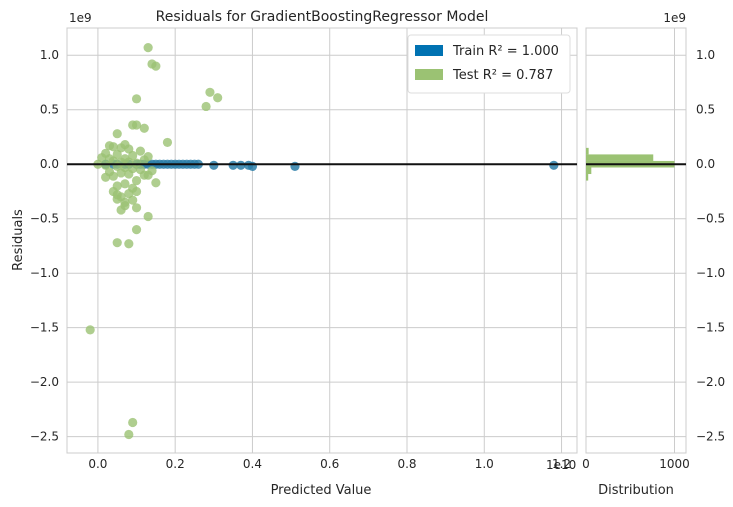 The image size is (733, 507). Describe the element at coordinates (154, 241) in the screenshot. I see `test-points-group` at that location.